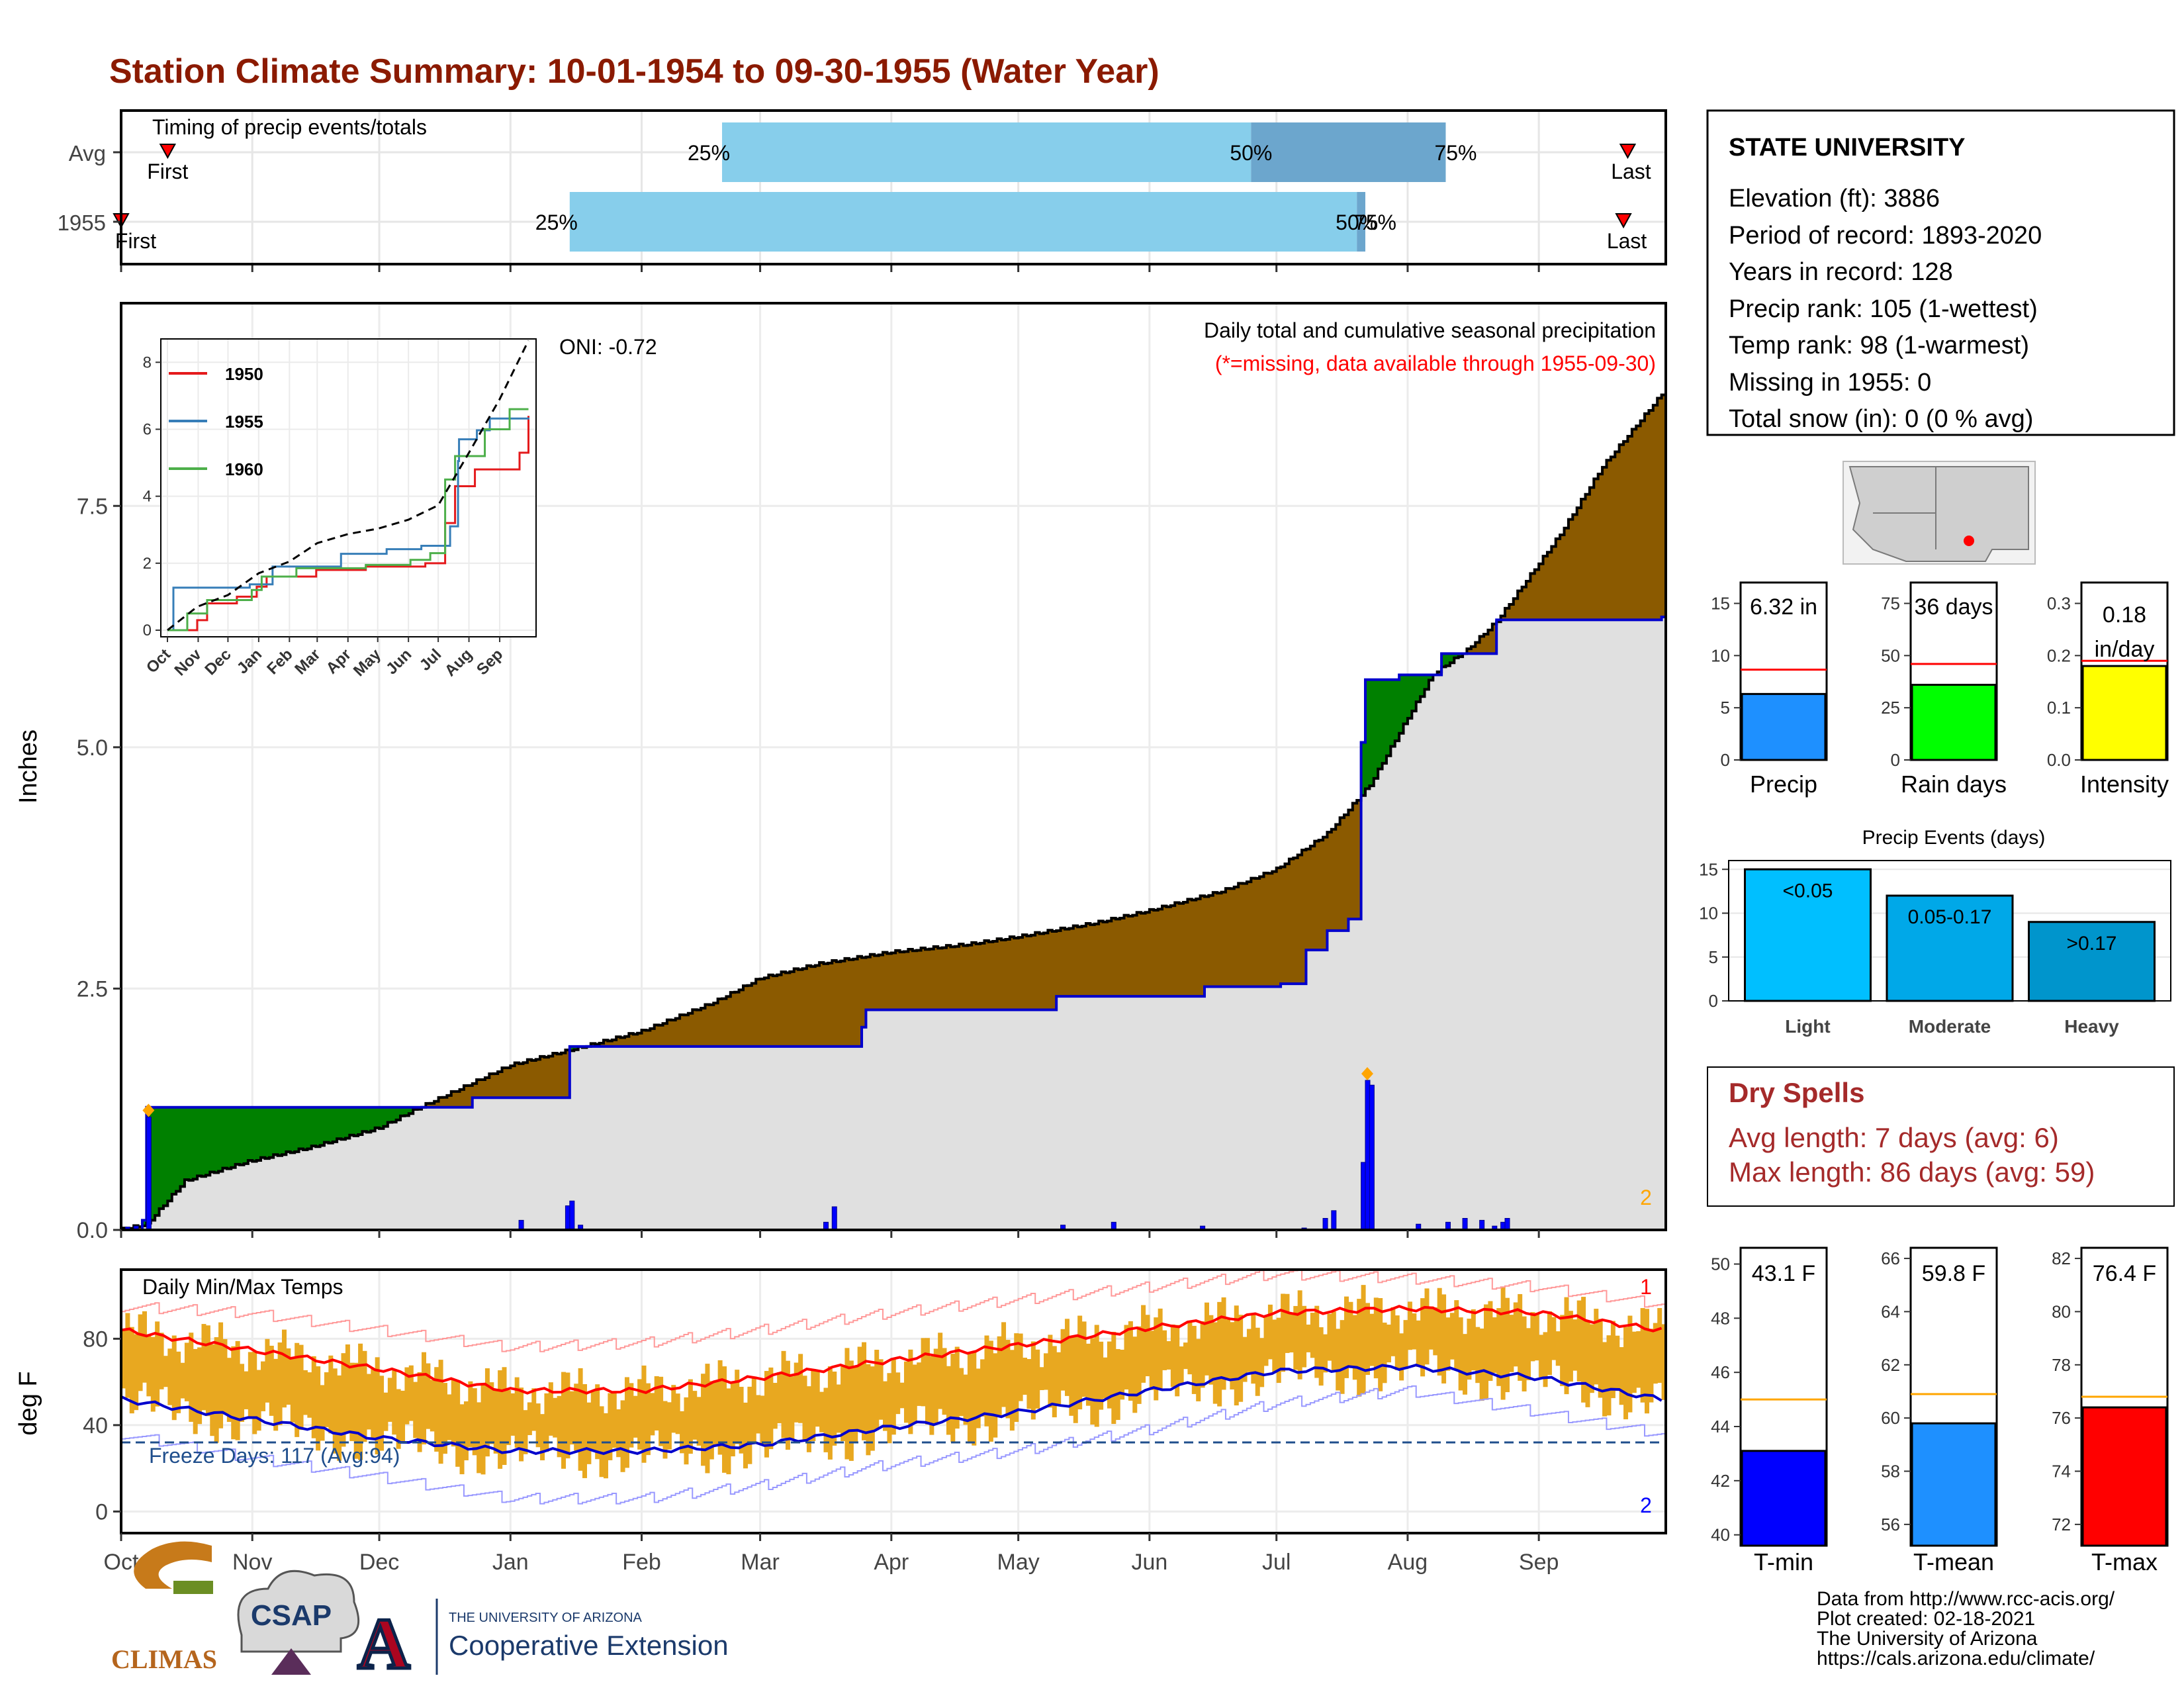 This screenshot has width=2184, height=1688. I want to click on deficit-area, so click(496, 1078).